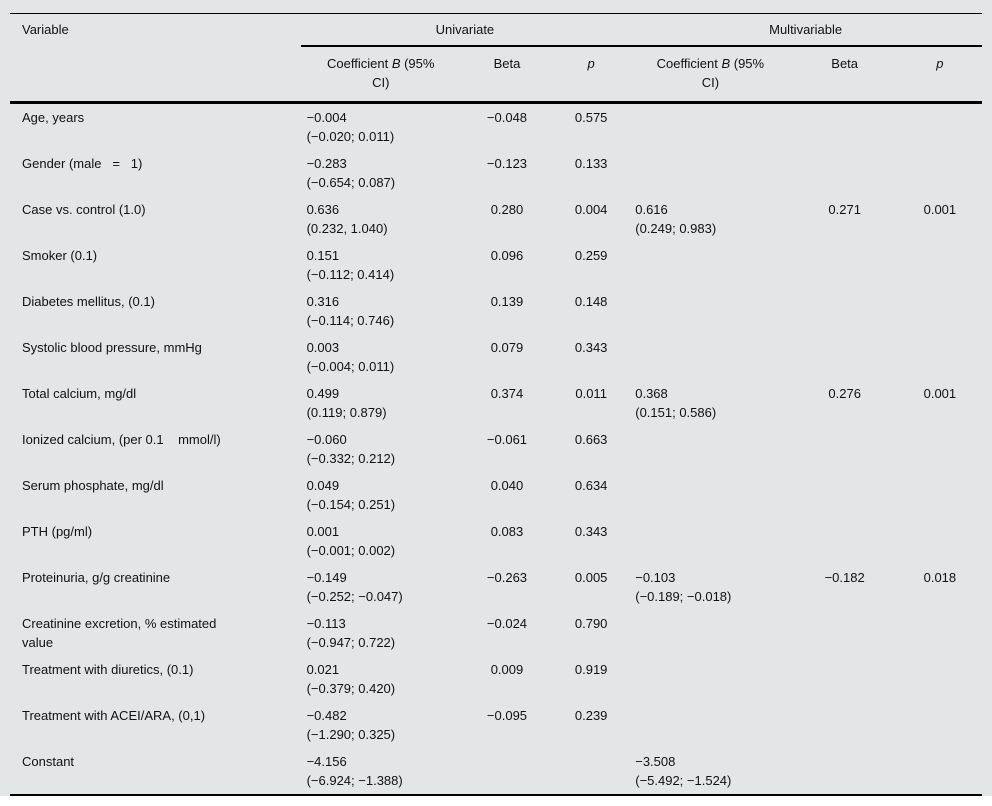  I want to click on cell-univariate-beta: 0.139, so click(507, 301).